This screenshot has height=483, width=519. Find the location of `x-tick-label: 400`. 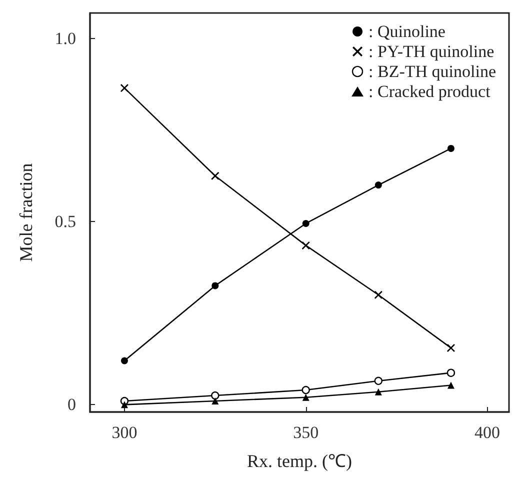

x-tick-label: 400 is located at coordinates (487, 432).